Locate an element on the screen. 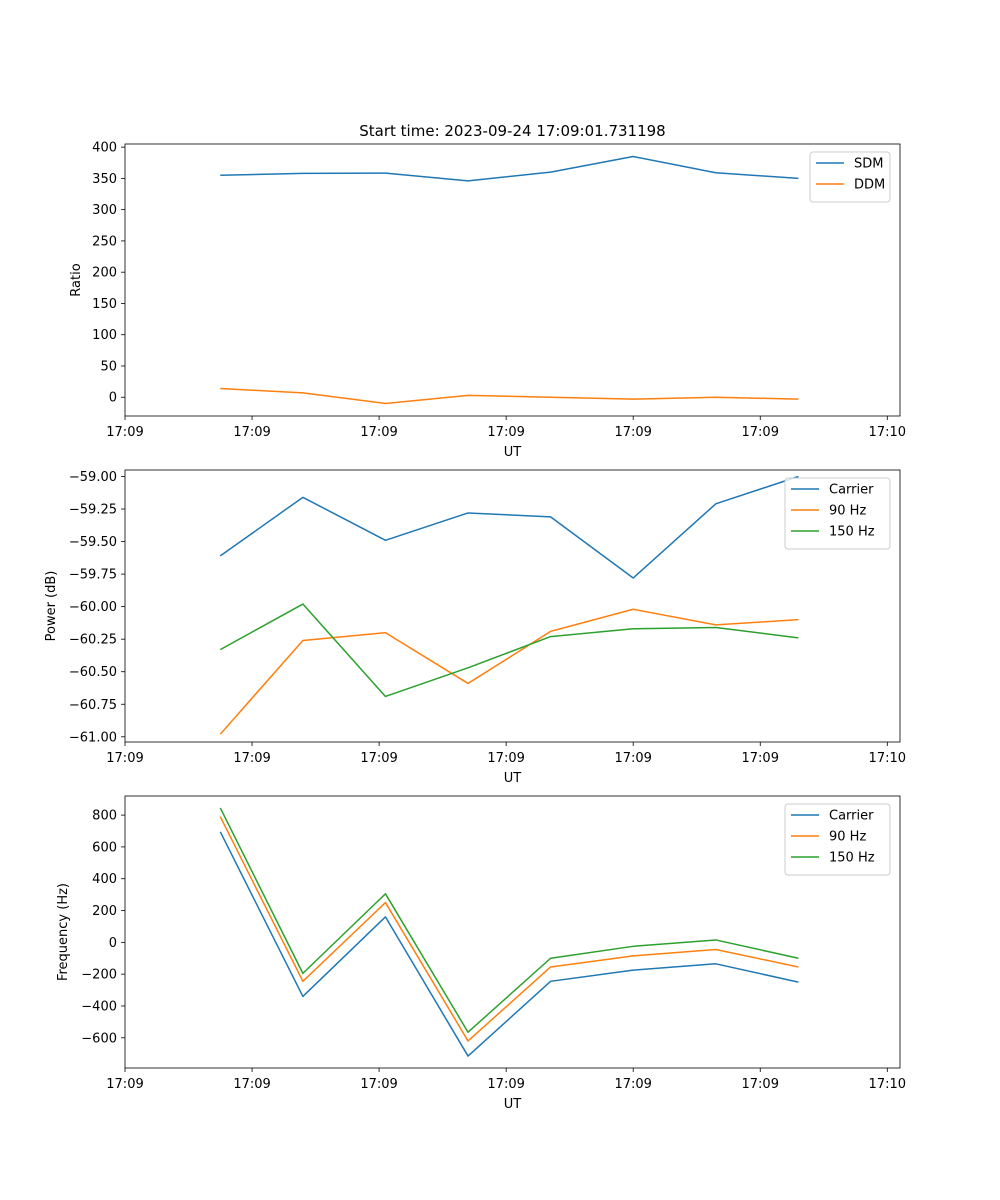 The height and width of the screenshot is (1200, 1000). y-tick-label: 100 is located at coordinates (104, 335).